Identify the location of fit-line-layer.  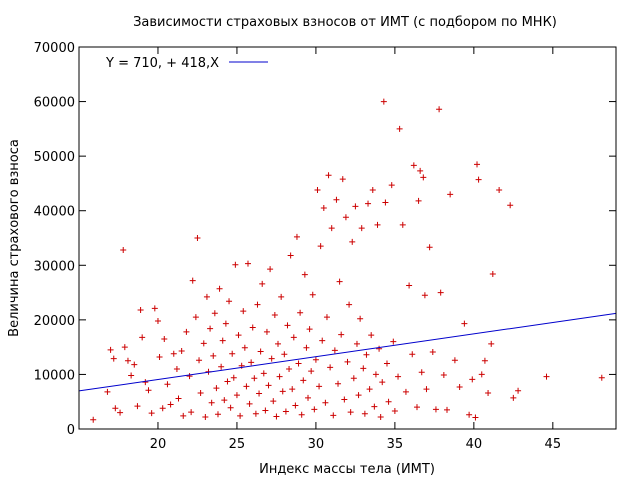
(347, 352).